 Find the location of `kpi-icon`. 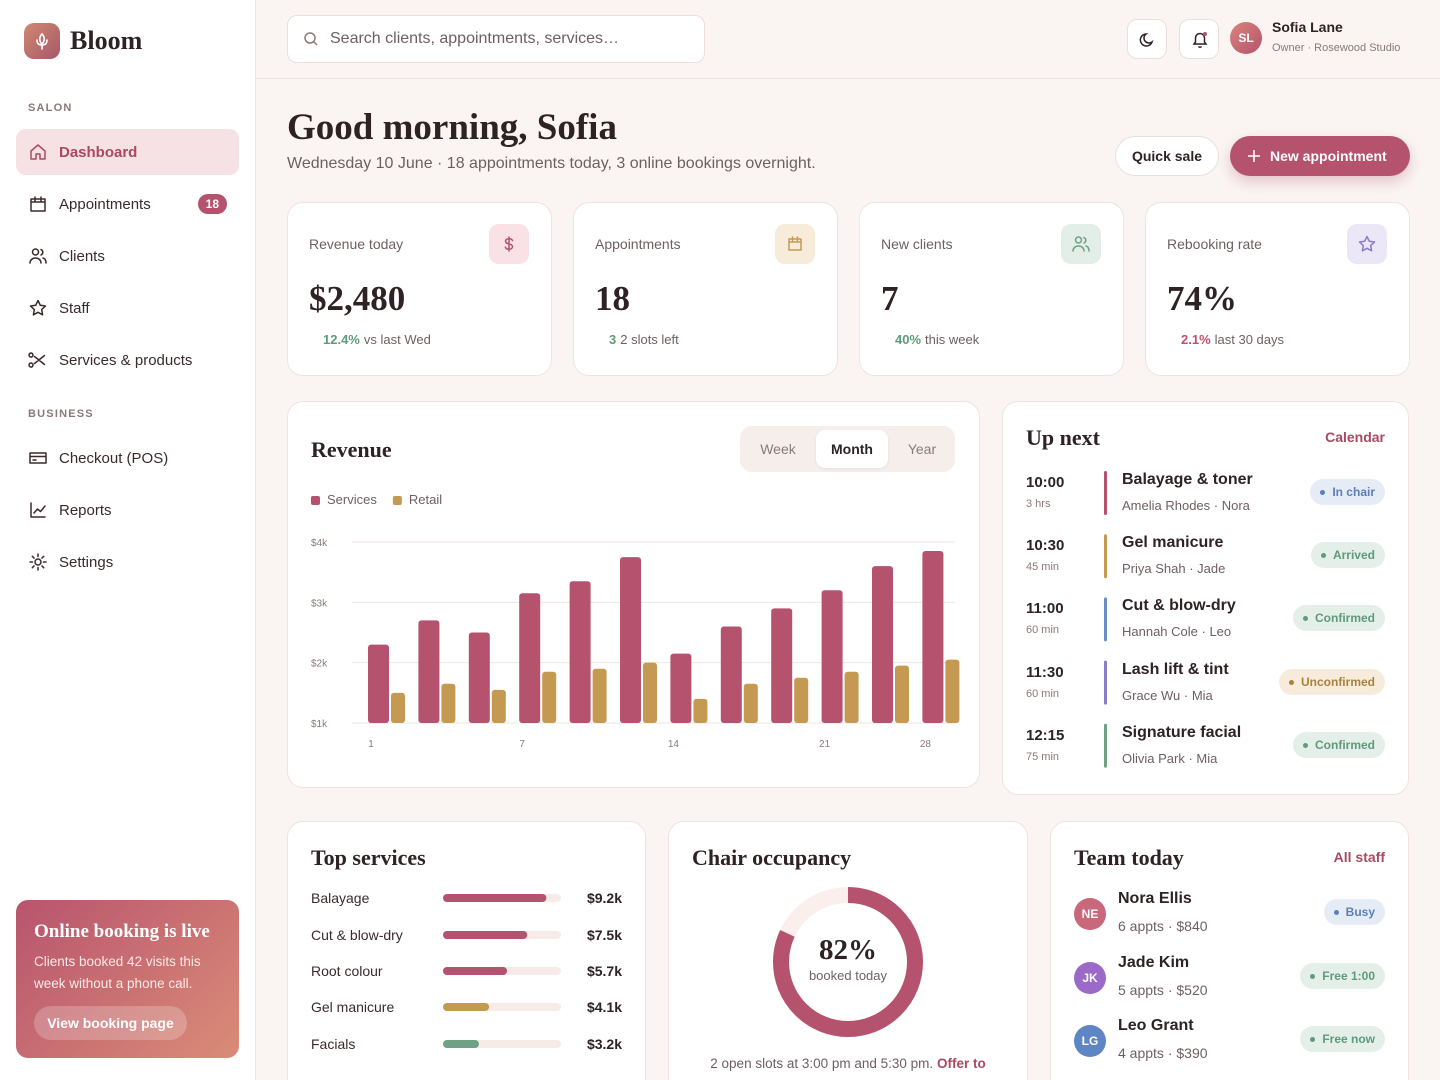

kpi-icon is located at coordinates (1367, 244).